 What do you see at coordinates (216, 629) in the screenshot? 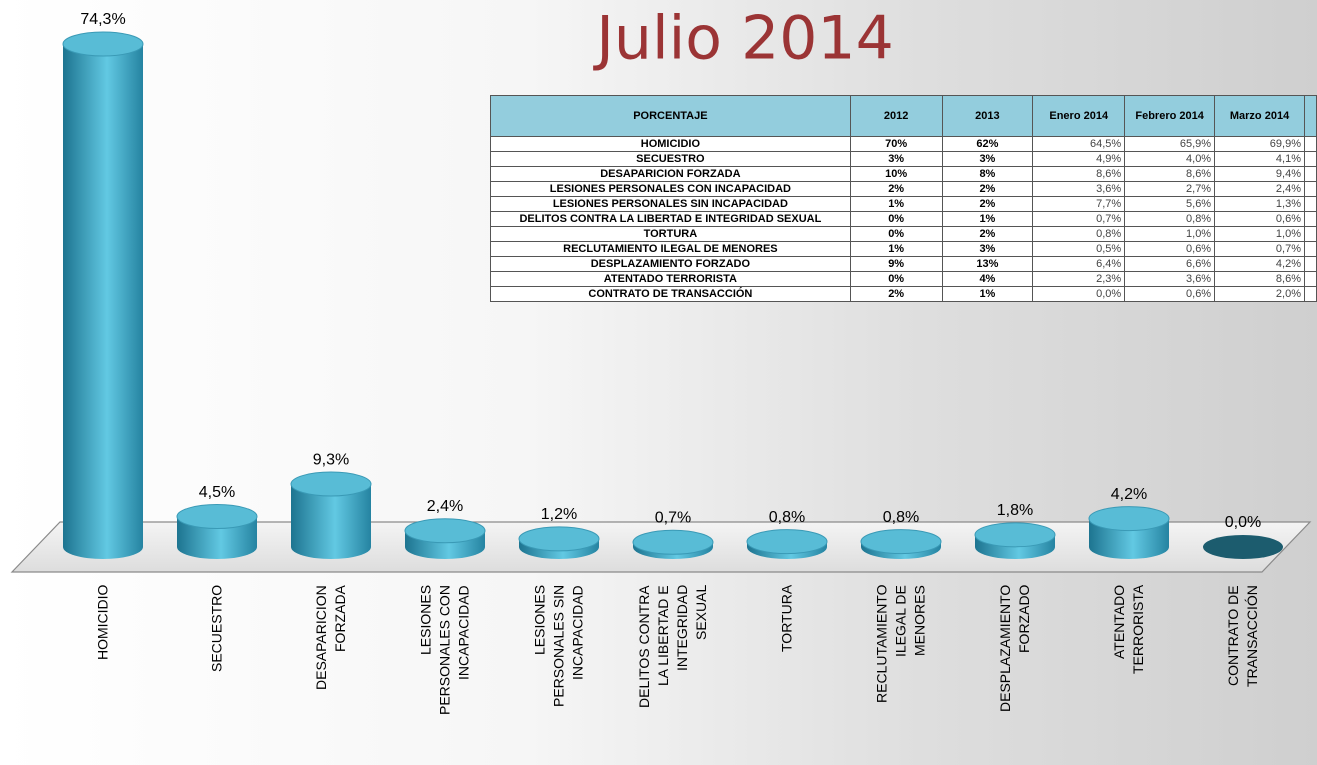
I see `x-tick-label: SECUESTRO` at bounding box center [216, 629].